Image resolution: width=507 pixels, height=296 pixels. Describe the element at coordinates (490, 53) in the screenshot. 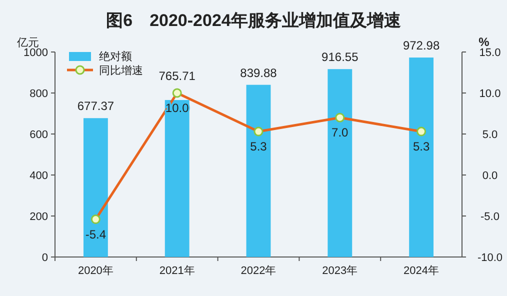

I see `y2-tick-label: 15.0` at that location.